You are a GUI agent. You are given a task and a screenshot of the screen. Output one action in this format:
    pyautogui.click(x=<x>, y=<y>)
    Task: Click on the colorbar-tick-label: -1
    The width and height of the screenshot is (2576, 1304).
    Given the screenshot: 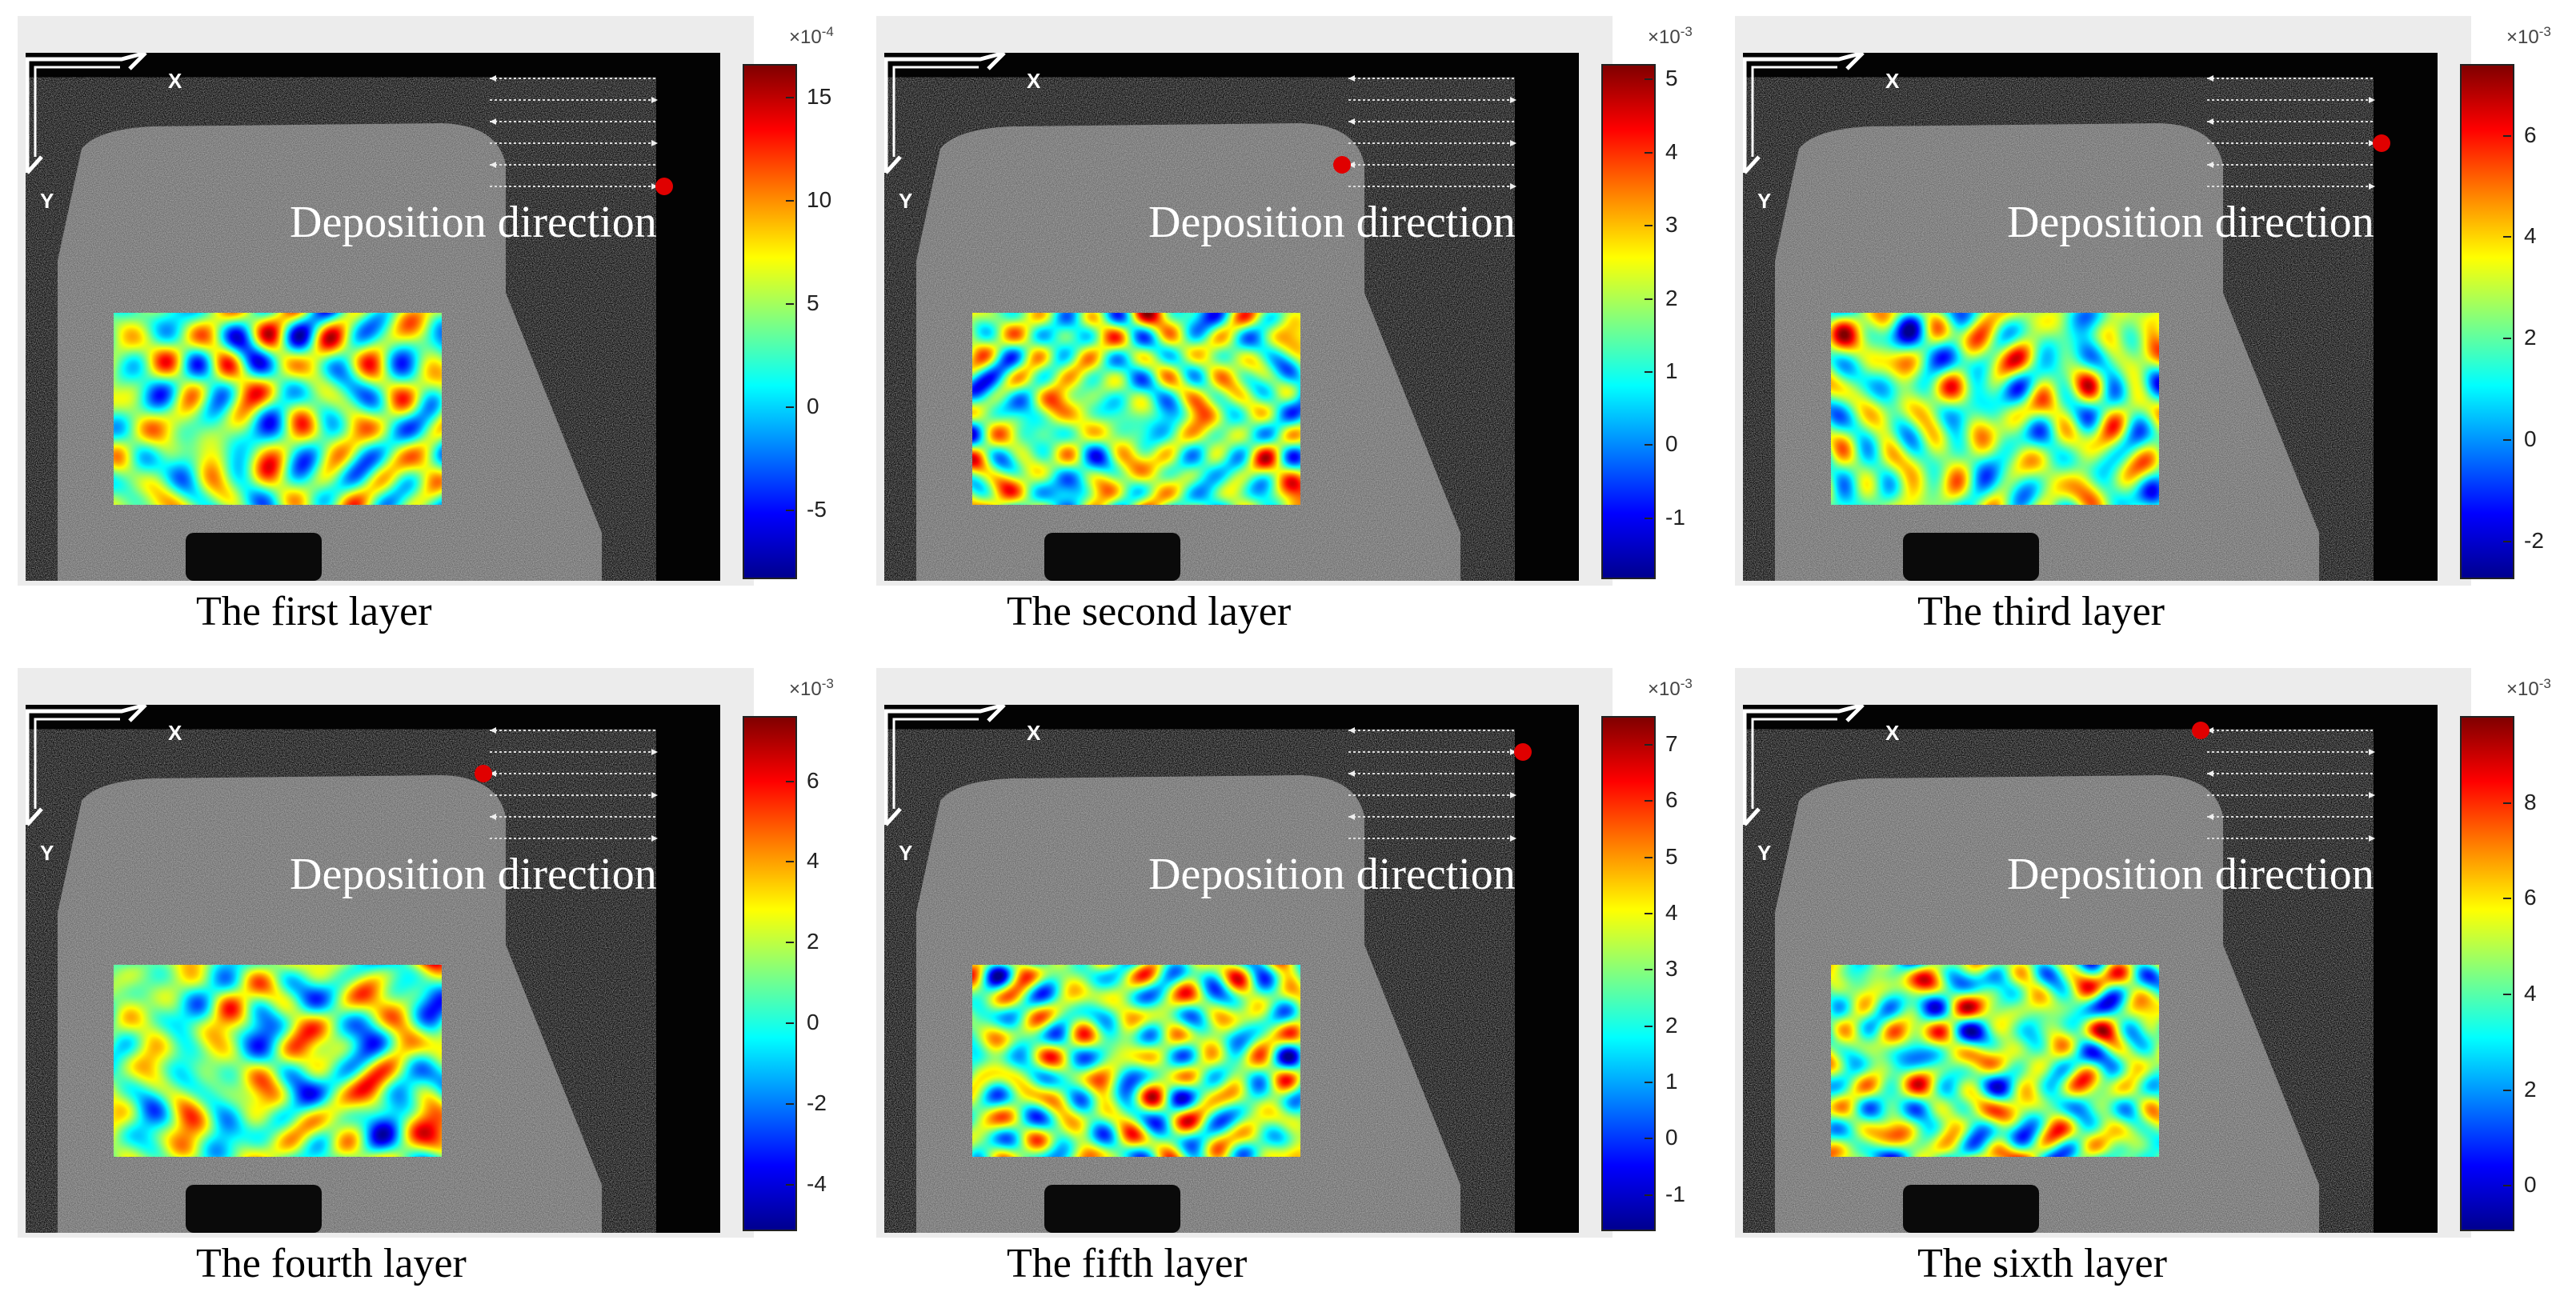 What is the action you would take?
    pyautogui.click(x=1675, y=1193)
    